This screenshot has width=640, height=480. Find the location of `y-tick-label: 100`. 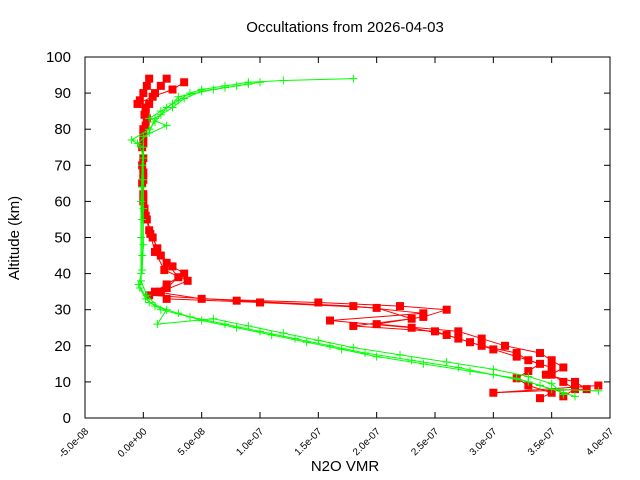

y-tick-label: 100 is located at coordinates (58, 57).